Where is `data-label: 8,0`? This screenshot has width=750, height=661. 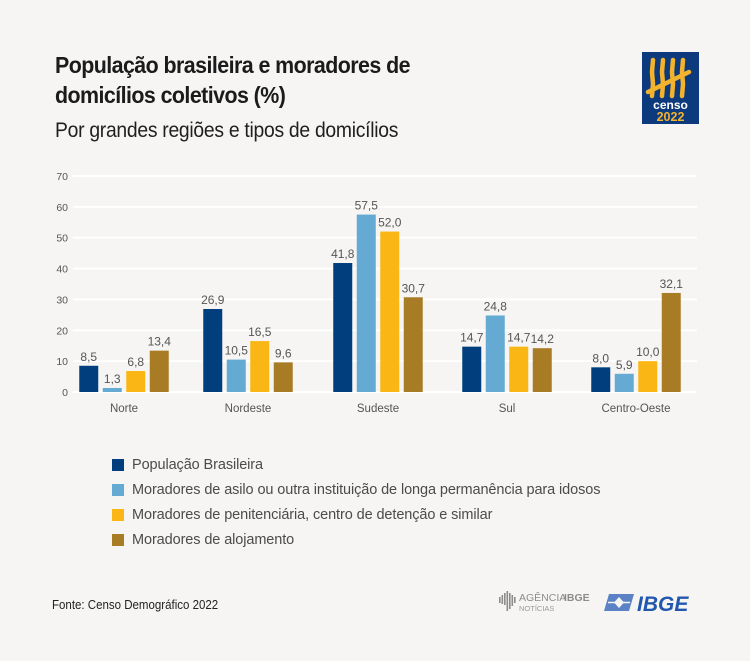 data-label: 8,0 is located at coordinates (600, 358).